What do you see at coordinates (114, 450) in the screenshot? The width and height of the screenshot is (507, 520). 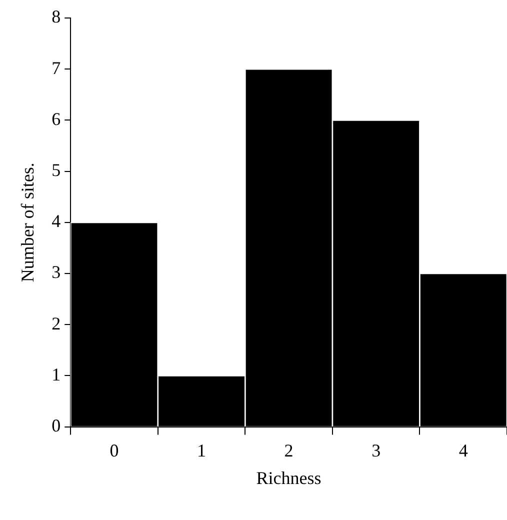 I see `x-tick-label: 0` at bounding box center [114, 450].